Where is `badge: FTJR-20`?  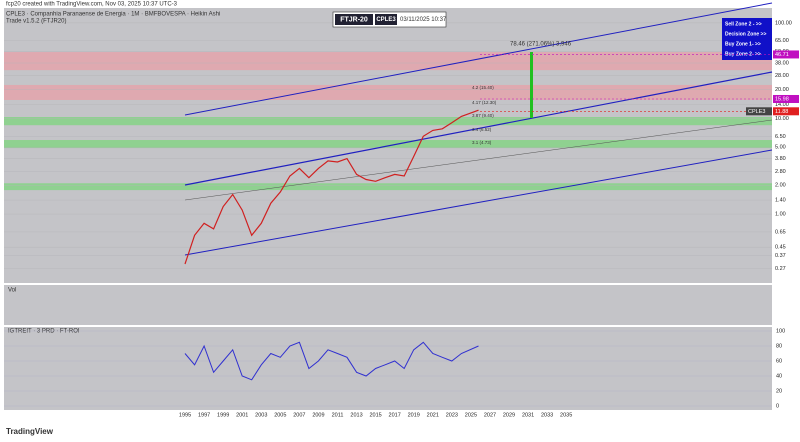
badge: FTJR-20 is located at coordinates (354, 19).